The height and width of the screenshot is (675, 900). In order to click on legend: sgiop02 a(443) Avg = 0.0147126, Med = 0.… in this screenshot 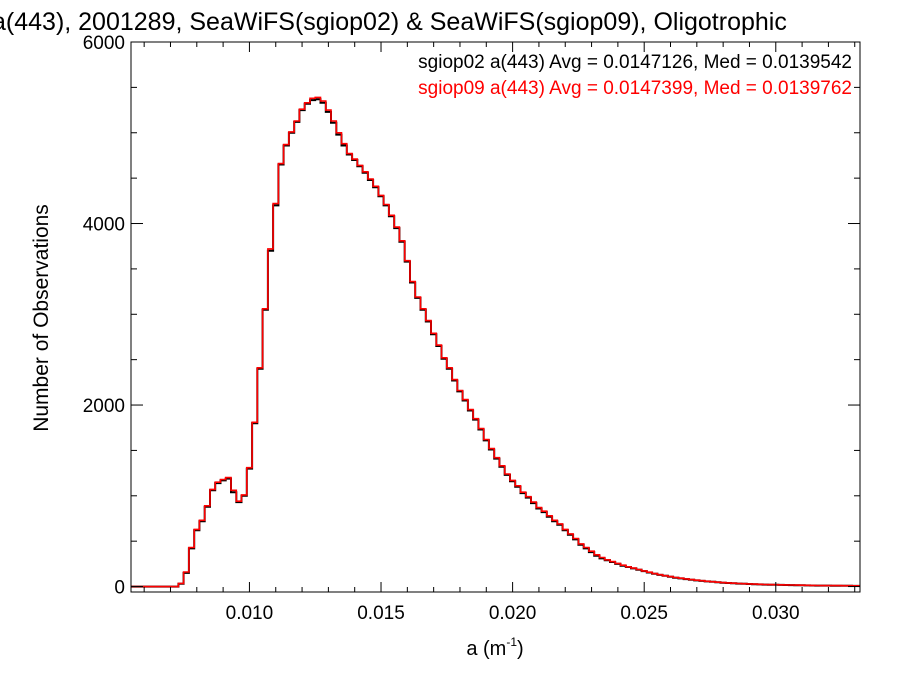, I will do `click(635, 75)`.